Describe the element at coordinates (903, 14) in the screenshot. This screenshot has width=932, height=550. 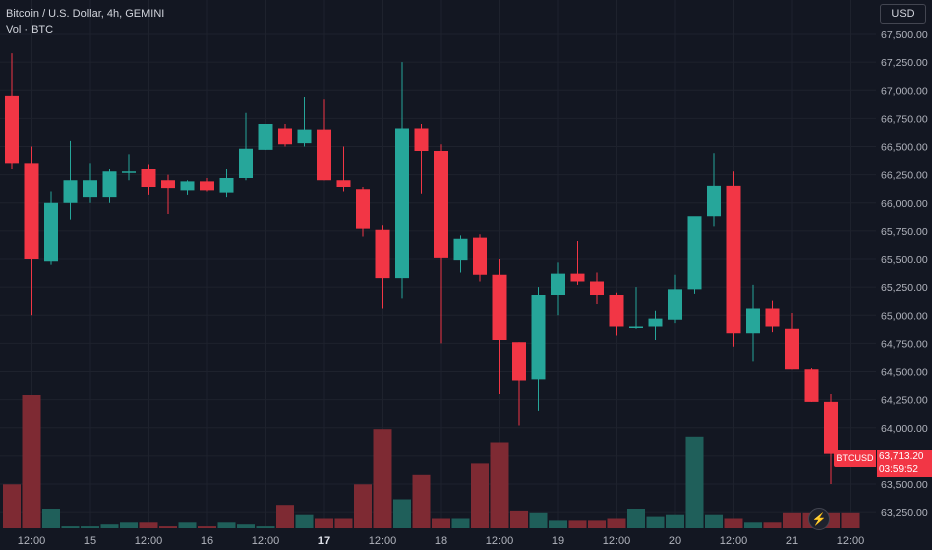
I see `currency-selector: USD` at that location.